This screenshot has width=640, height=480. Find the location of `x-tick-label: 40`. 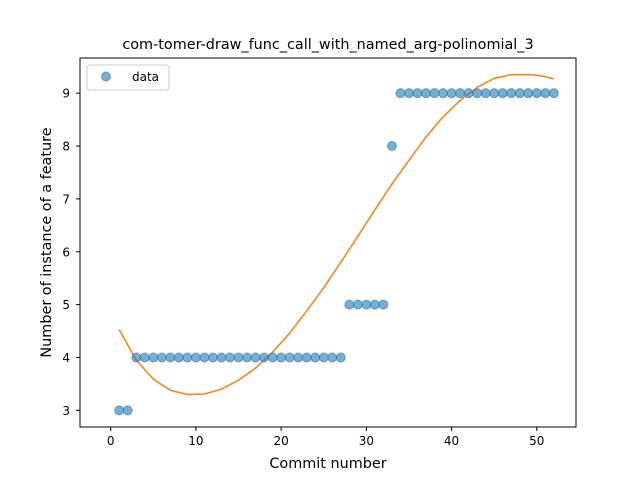

x-tick-label: 40 is located at coordinates (451, 441).